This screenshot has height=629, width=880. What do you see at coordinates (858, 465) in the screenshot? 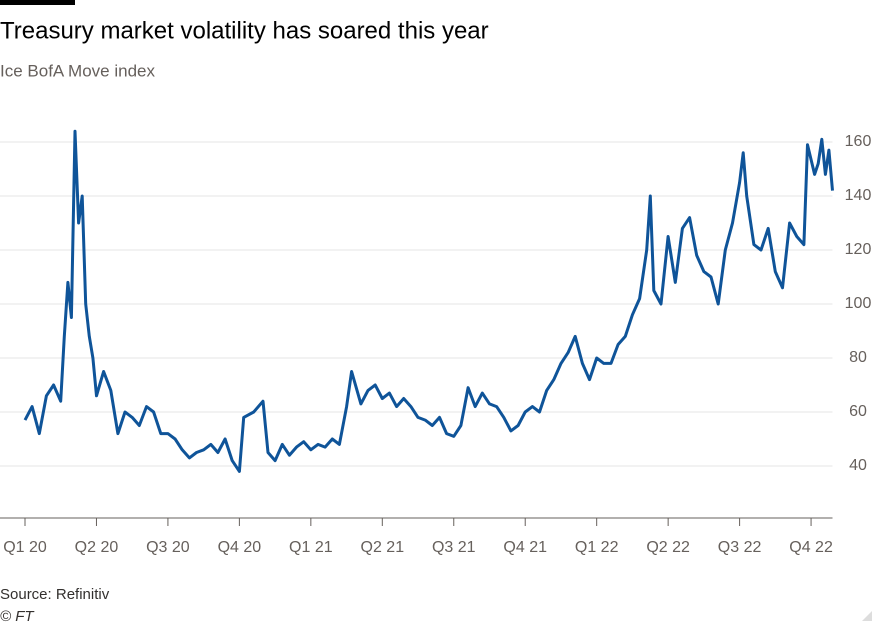
I see `y-tick-label: 40` at bounding box center [858, 465].